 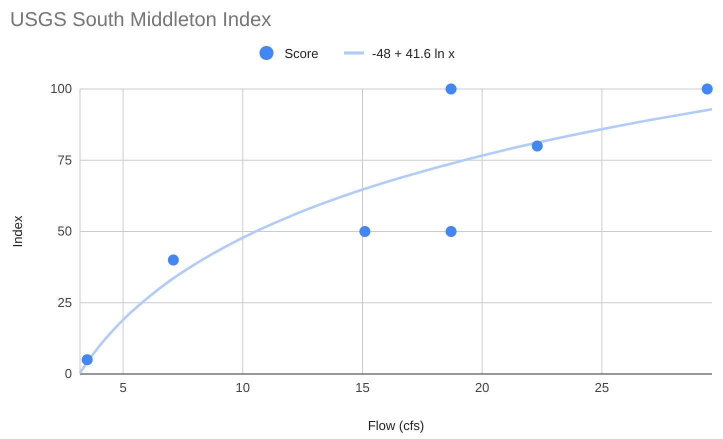 What do you see at coordinates (61, 88) in the screenshot?
I see `y-tick-label: 100` at bounding box center [61, 88].